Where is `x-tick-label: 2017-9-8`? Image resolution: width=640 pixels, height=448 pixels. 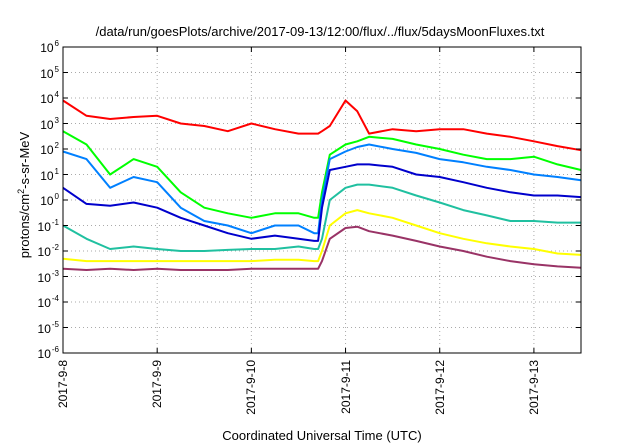 x-tick-label: 2017-9-8 is located at coordinates (63, 384).